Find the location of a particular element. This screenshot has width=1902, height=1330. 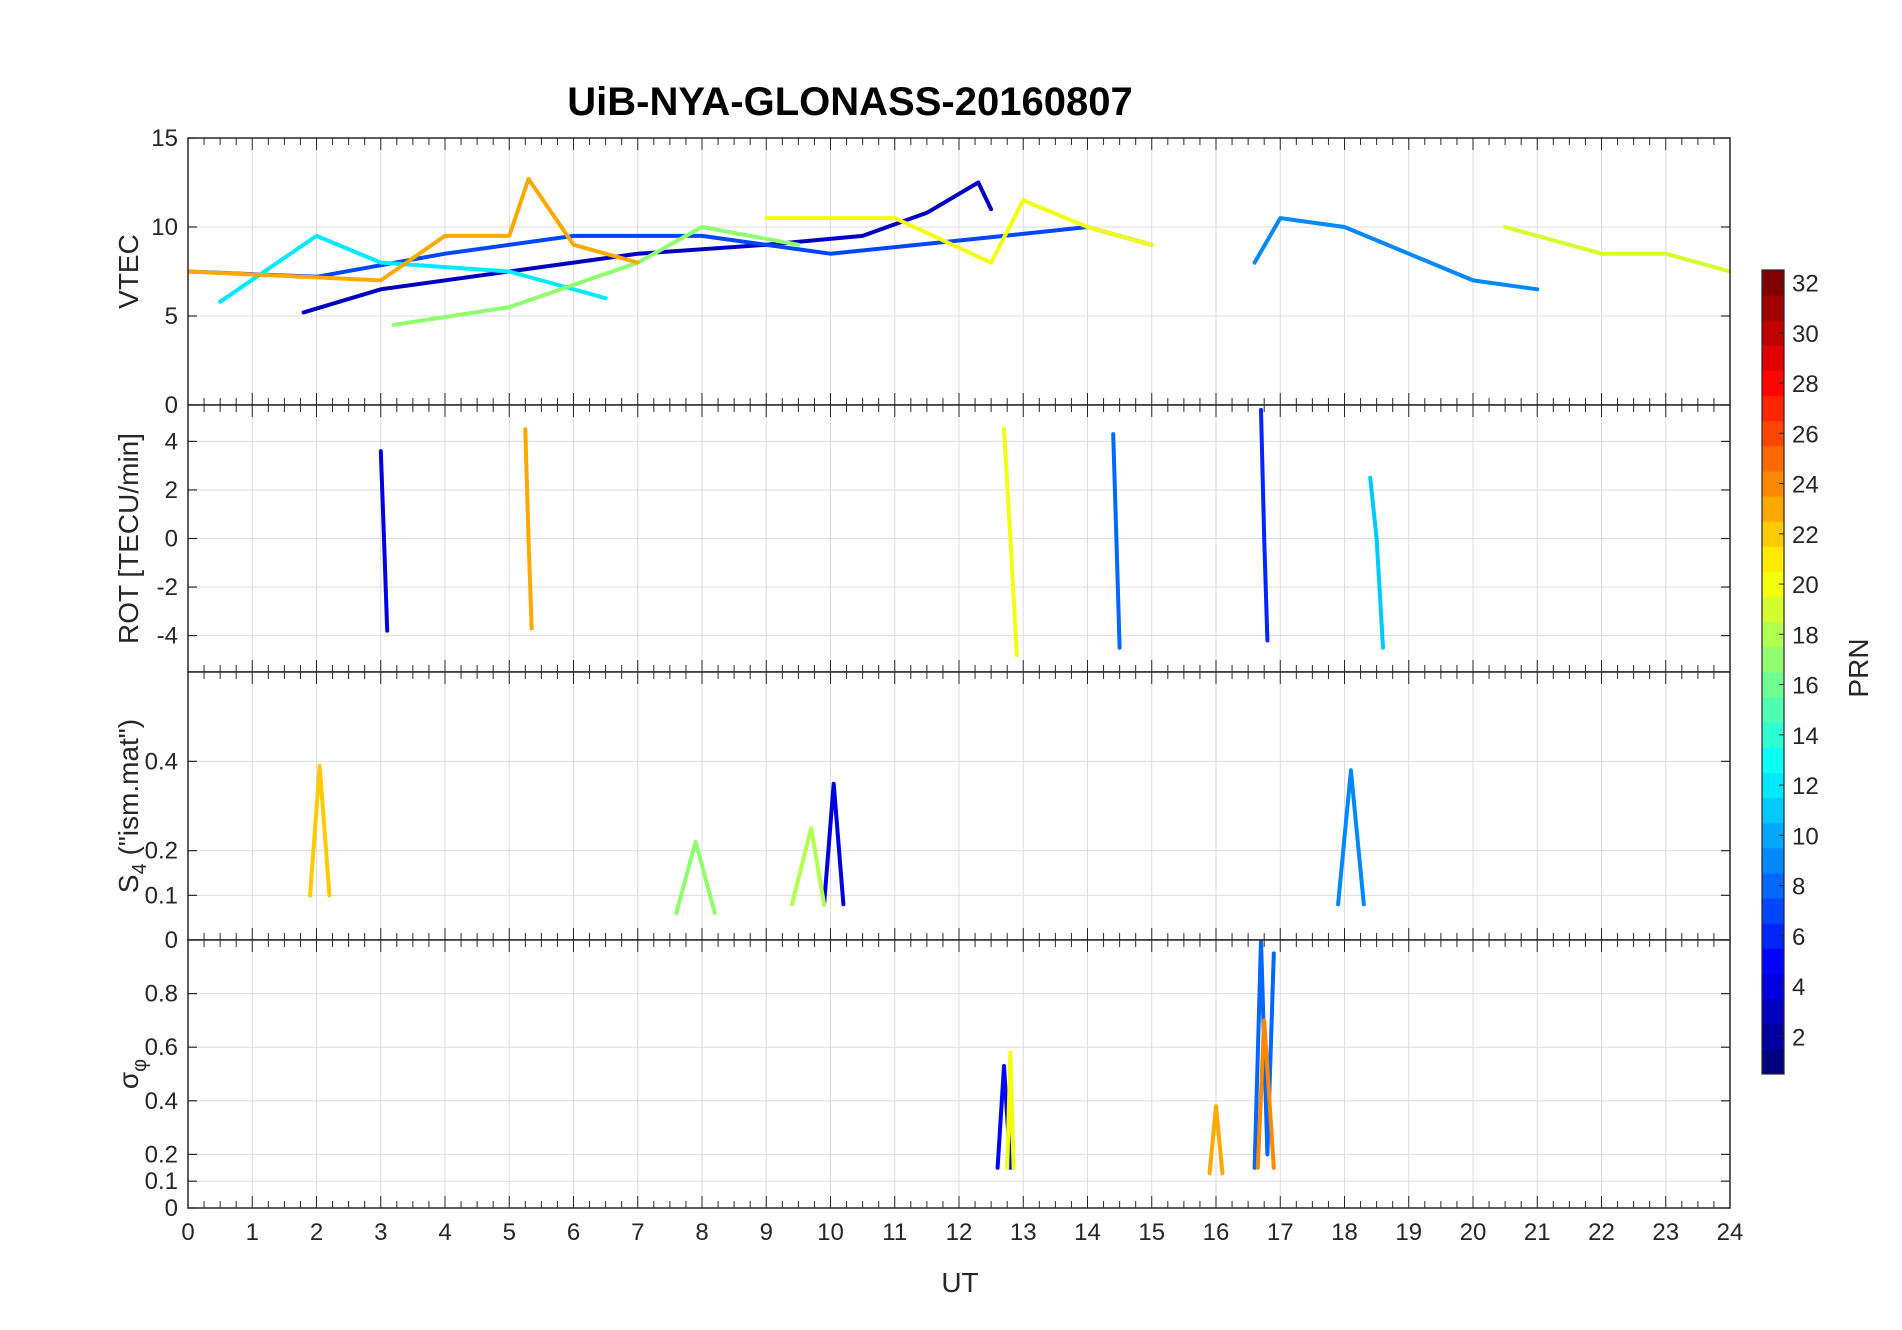

x-tick-label: 6 is located at coordinates (573, 1232).